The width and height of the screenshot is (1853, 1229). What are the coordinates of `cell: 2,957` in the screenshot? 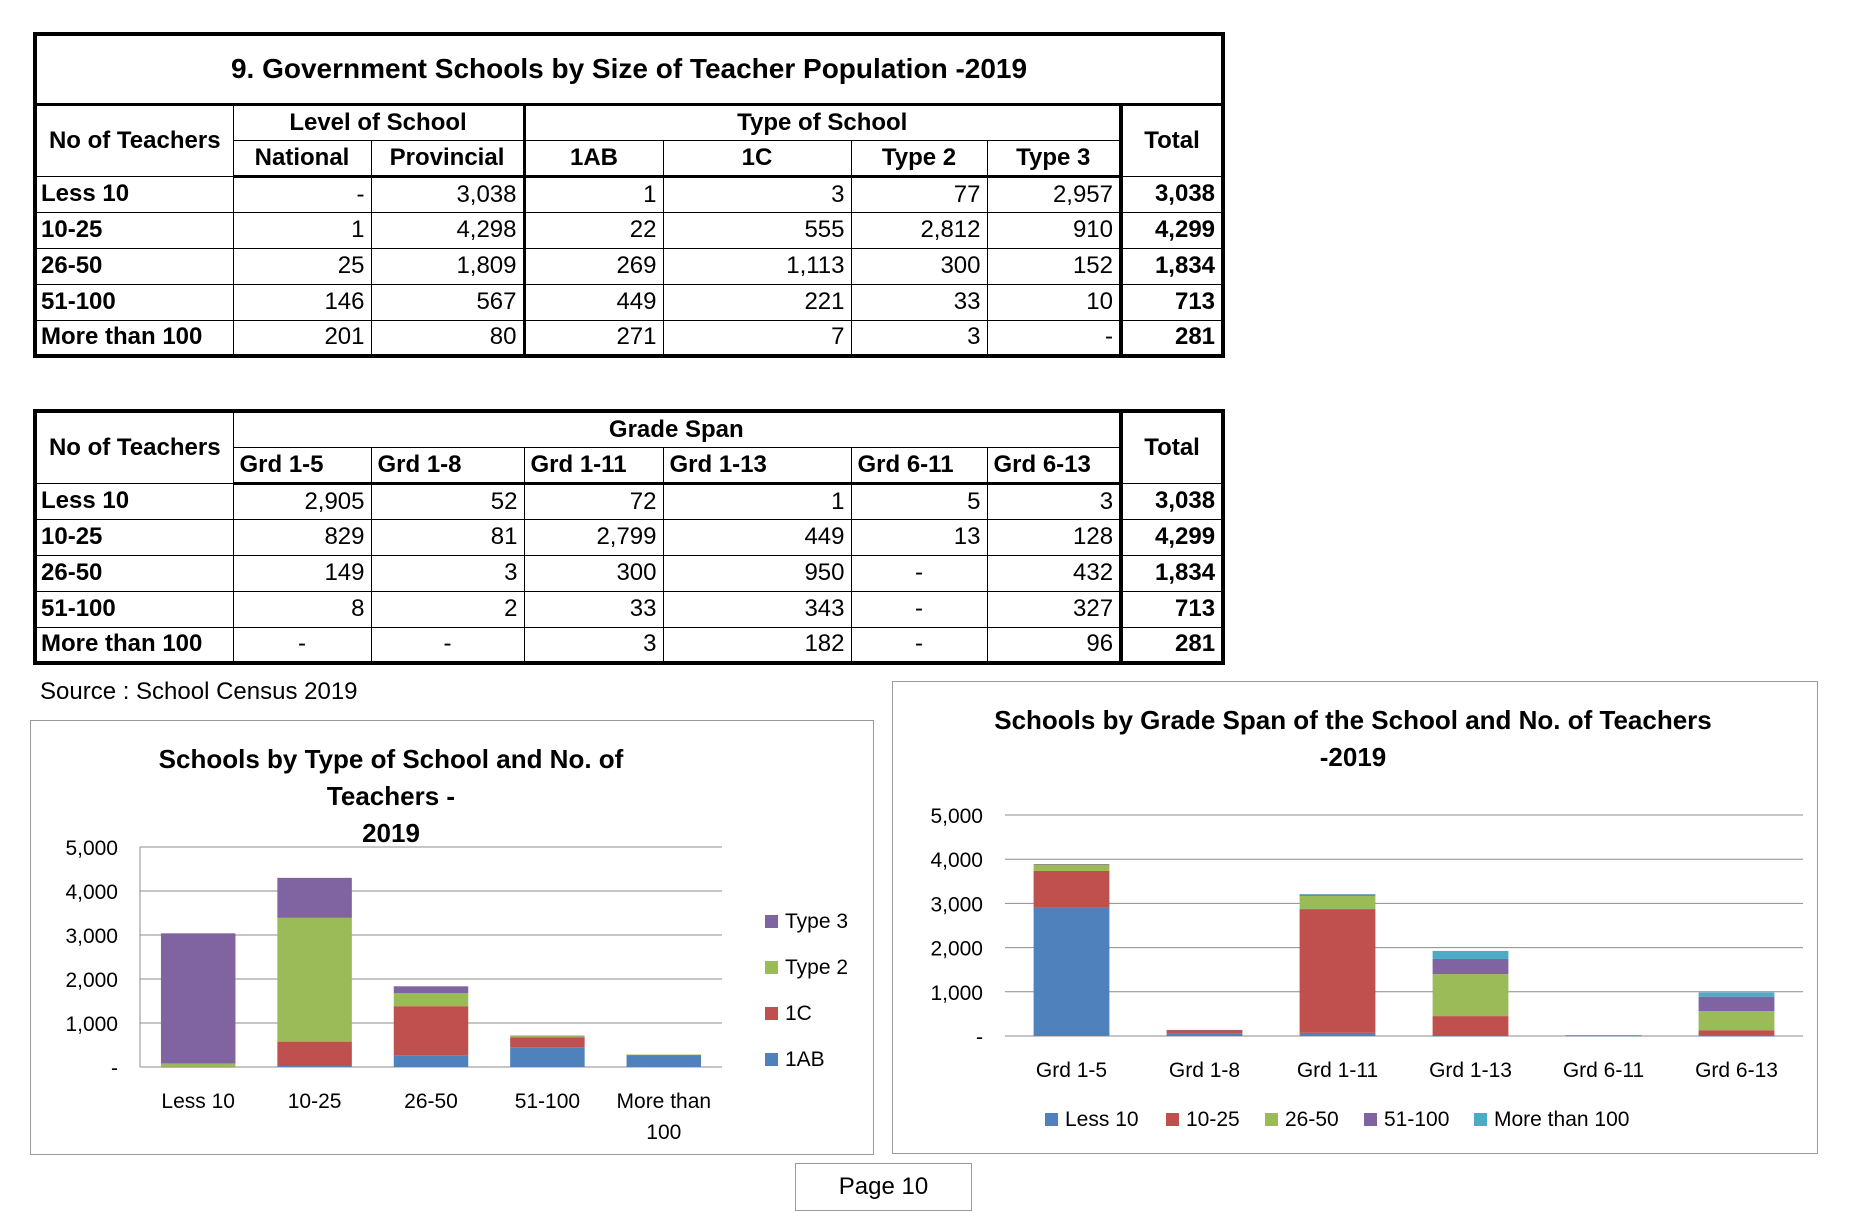 It's located at (1054, 194).